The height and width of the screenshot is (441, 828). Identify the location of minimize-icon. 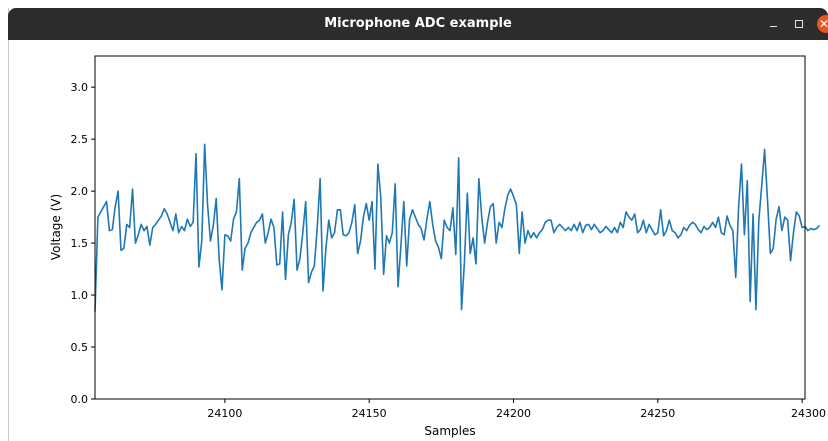
(773, 26).